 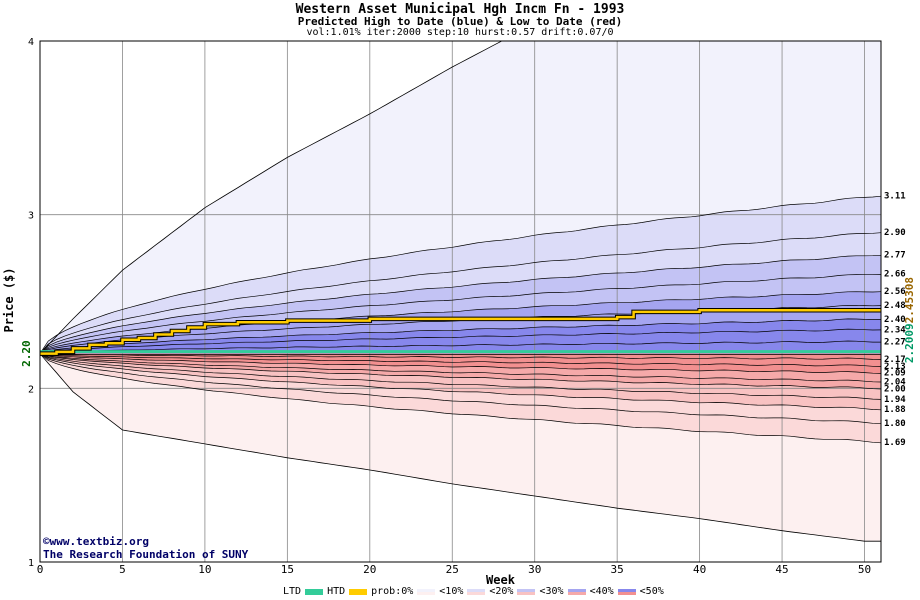 I want to click on legend-band-label-4: <50%, so click(x=651, y=591).